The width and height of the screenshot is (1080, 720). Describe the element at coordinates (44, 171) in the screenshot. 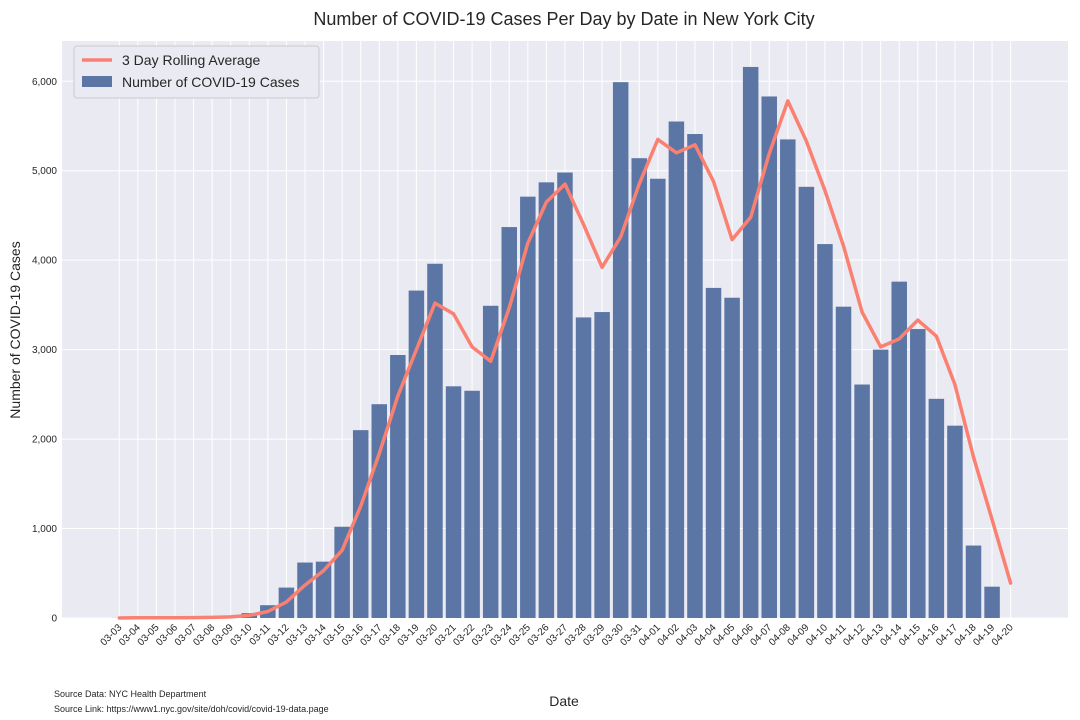

I see `y-tick-label: 5,000` at that location.